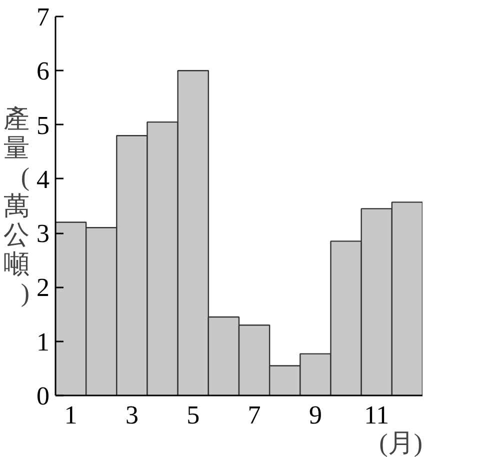 The height and width of the screenshot is (457, 482). What do you see at coordinates (43, 71) in the screenshot?
I see `y-tick-label: 6` at bounding box center [43, 71].